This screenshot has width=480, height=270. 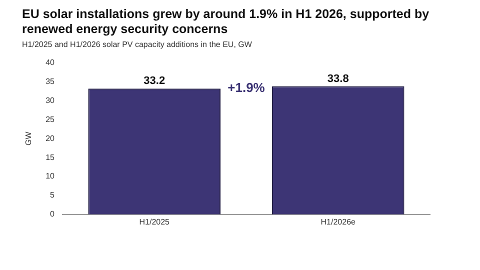 I want to click on y-tick-label: 30, so click(x=51, y=100).